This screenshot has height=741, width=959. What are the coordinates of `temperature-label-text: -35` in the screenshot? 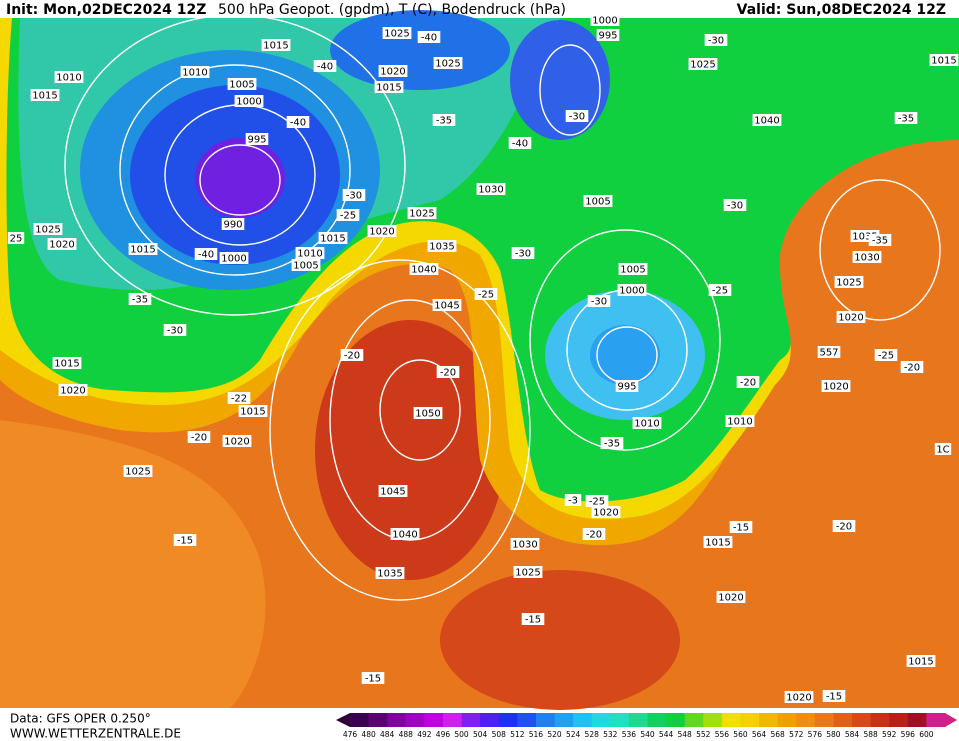 It's located at (140, 300).